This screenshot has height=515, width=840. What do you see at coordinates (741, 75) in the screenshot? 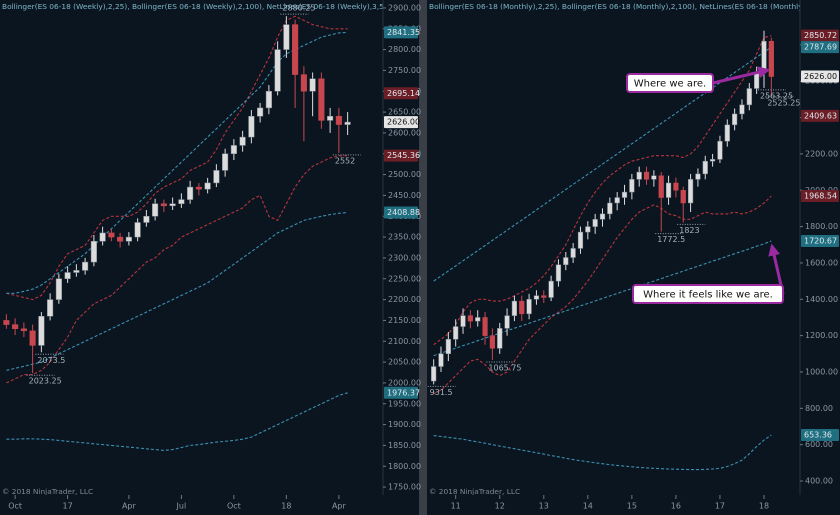
I see `annotation-arrow` at bounding box center [741, 75].